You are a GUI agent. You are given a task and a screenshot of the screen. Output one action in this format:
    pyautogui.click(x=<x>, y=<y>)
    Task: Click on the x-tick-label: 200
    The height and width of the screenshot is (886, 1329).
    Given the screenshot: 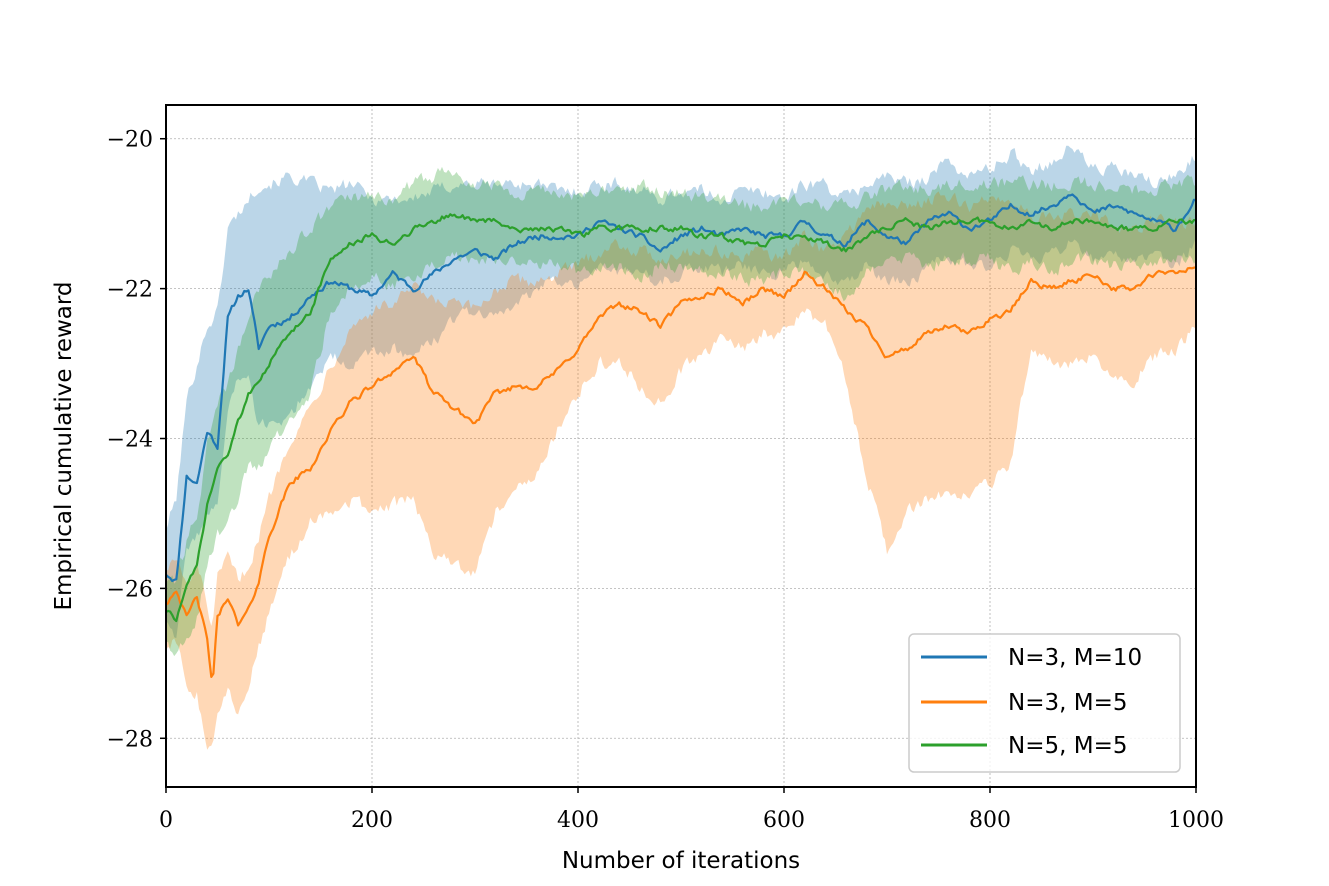 What is the action you would take?
    pyautogui.click(x=372, y=820)
    